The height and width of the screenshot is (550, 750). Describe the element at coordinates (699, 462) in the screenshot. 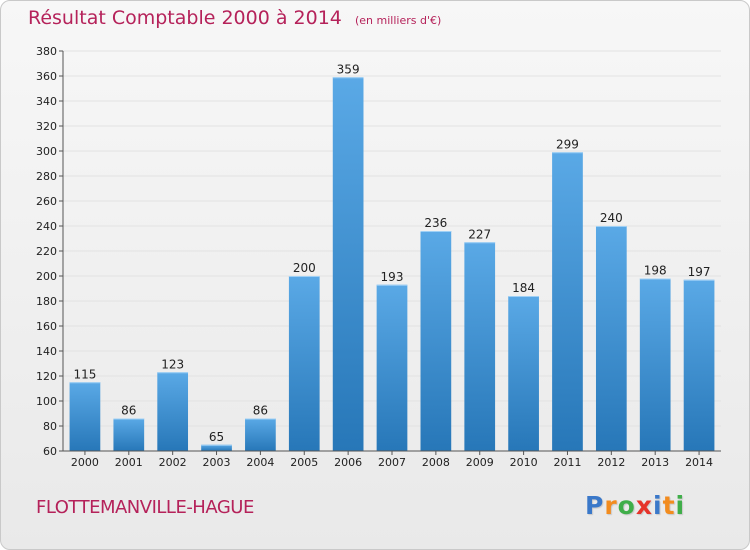

I see `x-tick-label: 2014` at that location.